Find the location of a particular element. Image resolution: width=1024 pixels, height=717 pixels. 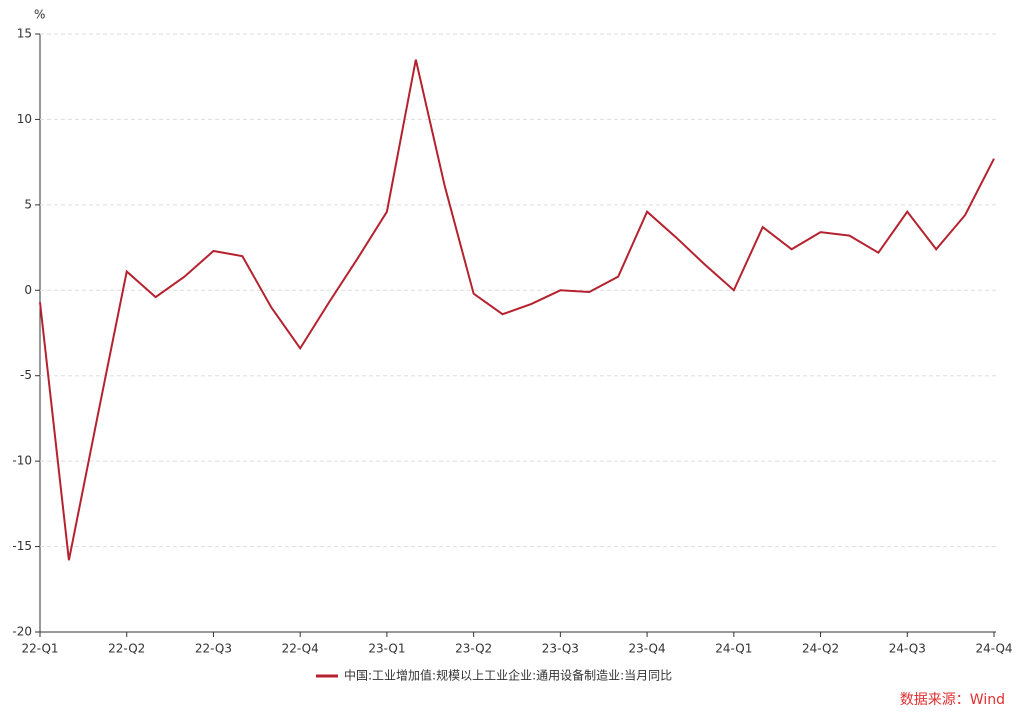

legend-label: 中国:工业增加值:规模以上工业企业:通用设备制造业:当月同比 is located at coordinates (508, 675).